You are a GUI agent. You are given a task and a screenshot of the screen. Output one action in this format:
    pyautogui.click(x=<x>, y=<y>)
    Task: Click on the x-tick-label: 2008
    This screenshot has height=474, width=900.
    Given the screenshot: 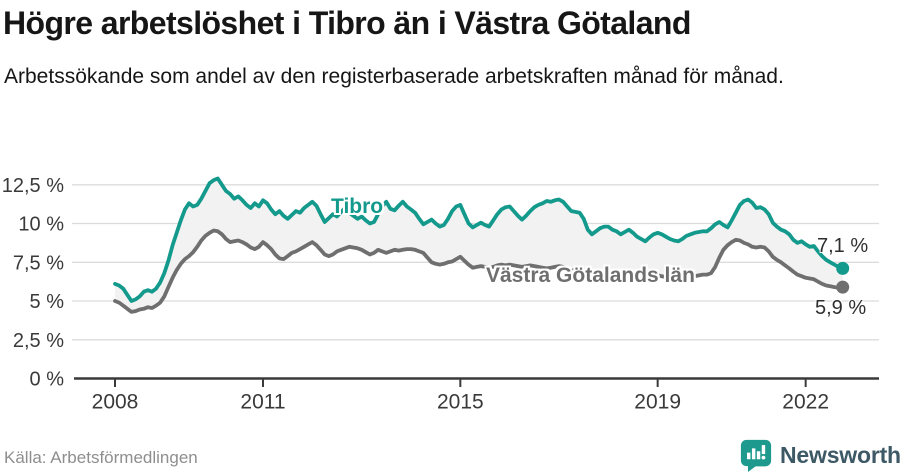 What is the action you would take?
    pyautogui.click(x=115, y=402)
    